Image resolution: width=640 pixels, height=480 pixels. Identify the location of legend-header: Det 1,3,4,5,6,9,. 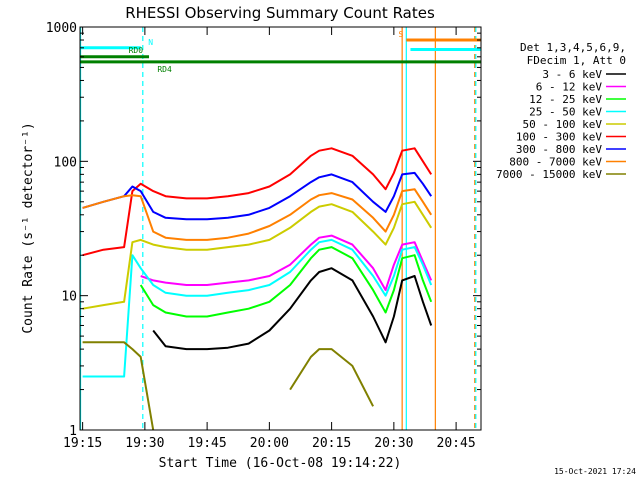
(573, 47).